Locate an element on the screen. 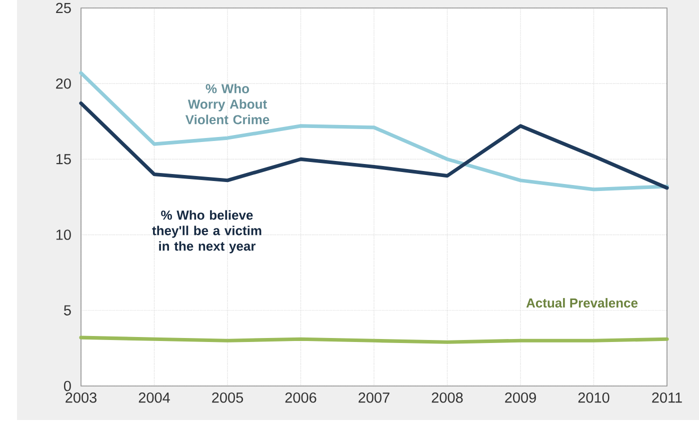 The image size is (699, 428). y-tick-label: 5 is located at coordinates (67, 310).